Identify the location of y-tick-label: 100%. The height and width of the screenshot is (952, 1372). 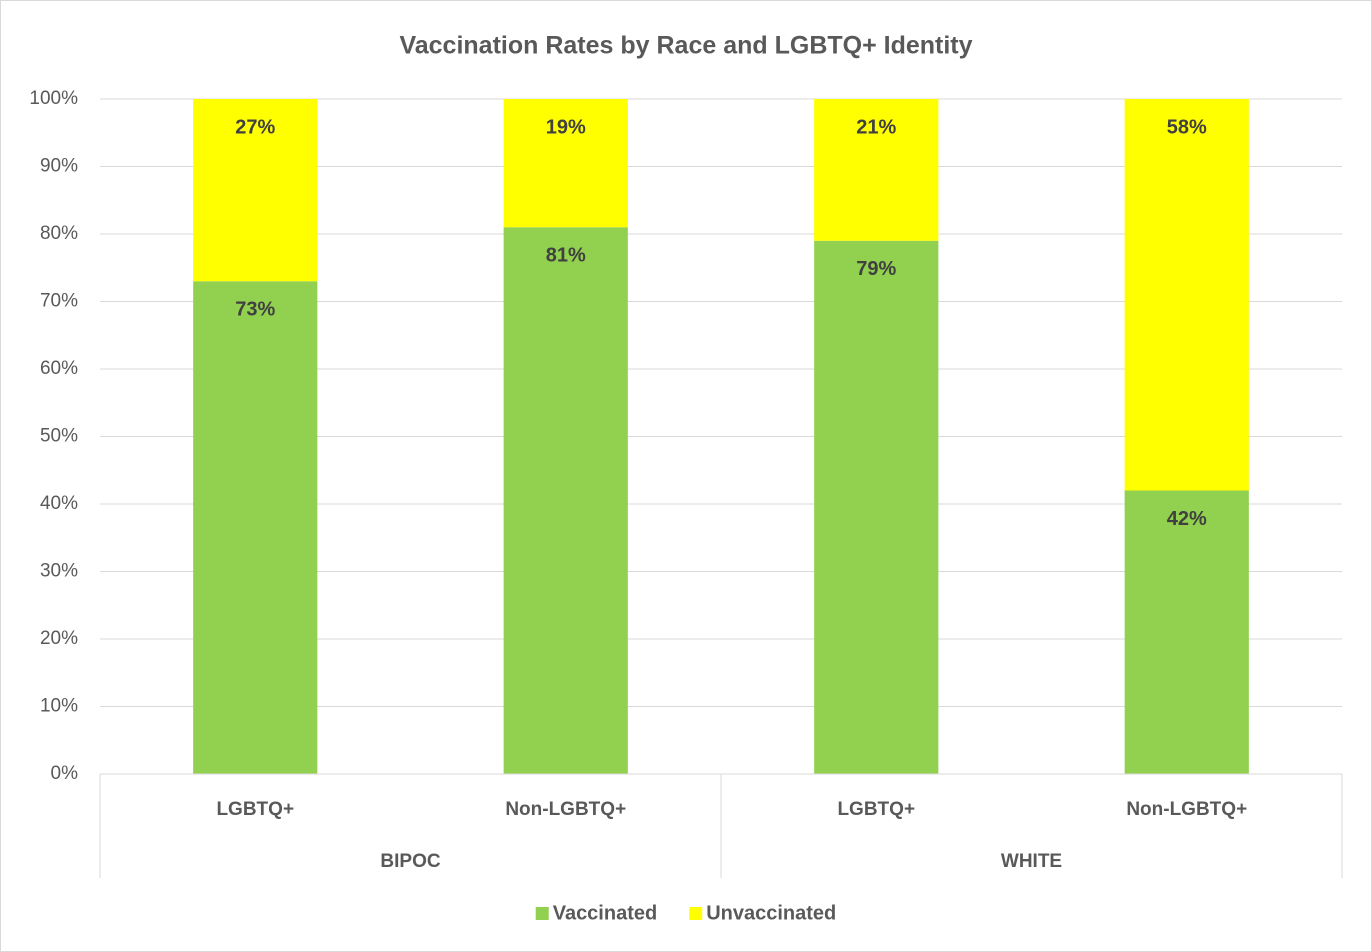
(53, 98).